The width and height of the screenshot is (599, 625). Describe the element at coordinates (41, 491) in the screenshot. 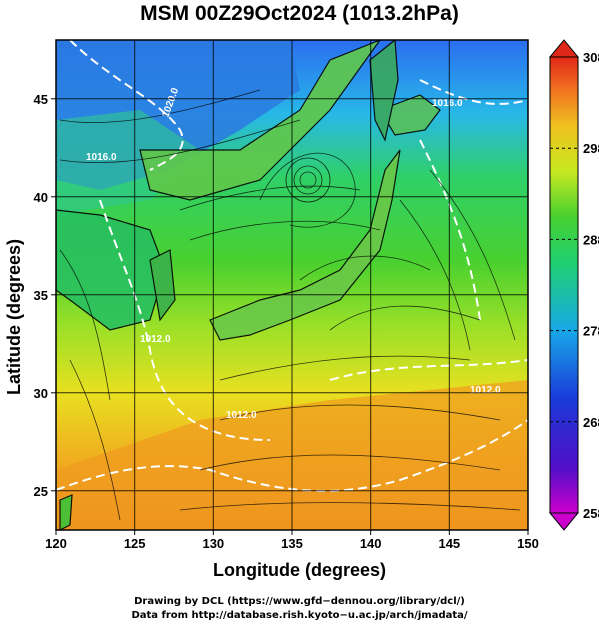

I see `y-tick-label: 25` at that location.